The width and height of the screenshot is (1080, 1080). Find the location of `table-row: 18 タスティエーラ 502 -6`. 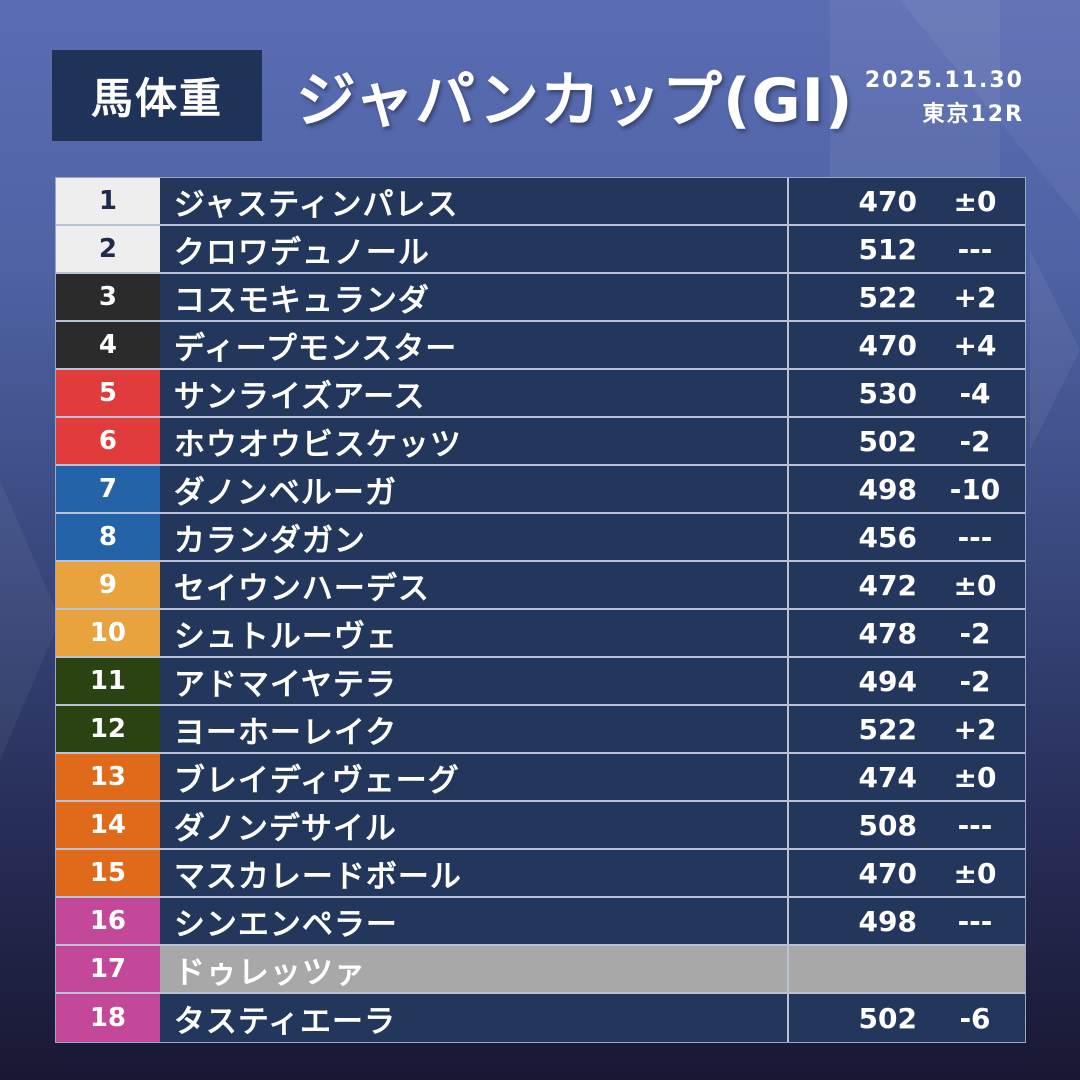

table-row: 18 タスティエーラ 502 -6 is located at coordinates (540, 1018).